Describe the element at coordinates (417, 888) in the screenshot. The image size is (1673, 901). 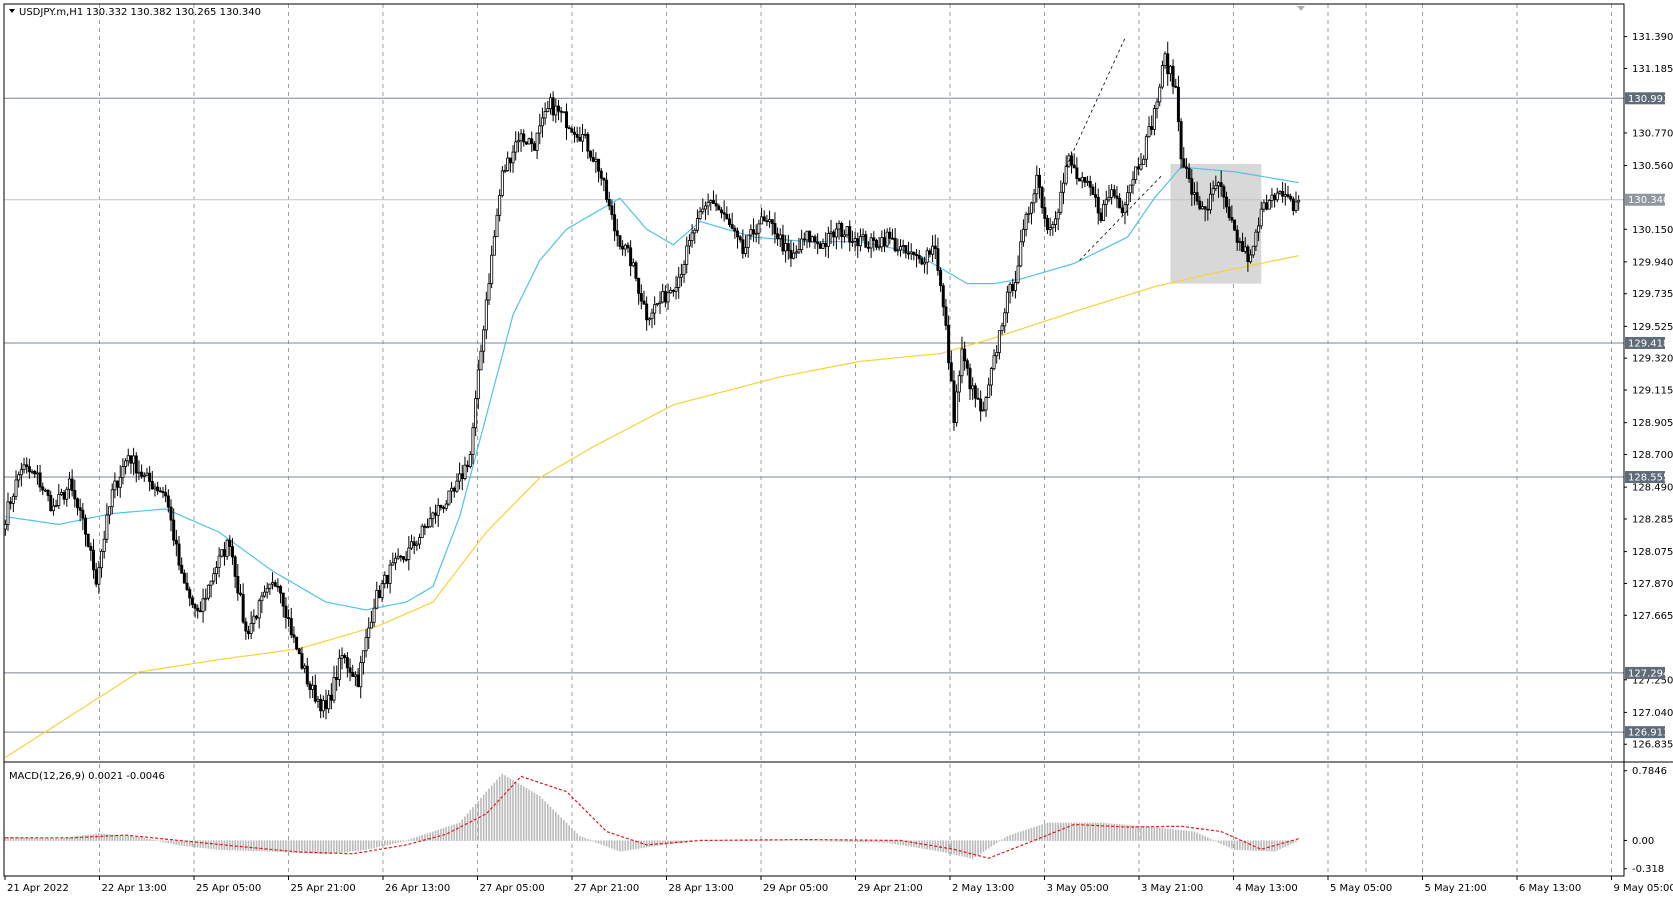
I see `time-tick-label: 26 Apr 13:00` at that location.